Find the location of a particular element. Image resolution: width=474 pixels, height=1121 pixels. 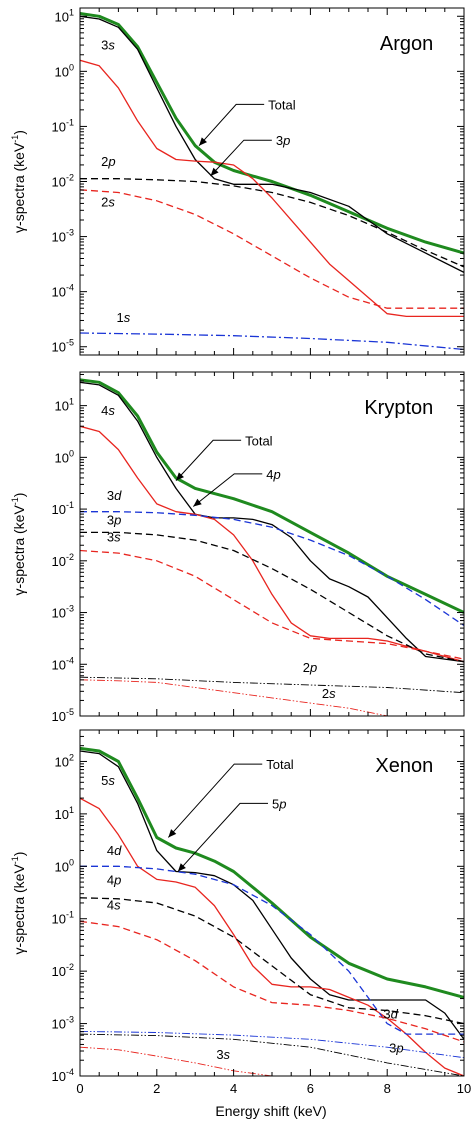

argon-curve-2s-dashed is located at coordinates (272, 249).